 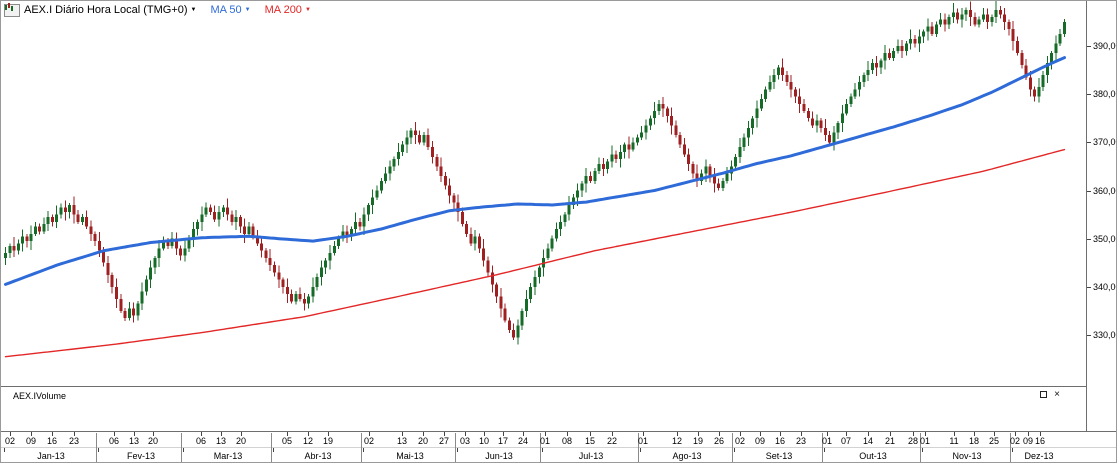 What do you see at coordinates (484, 441) in the screenshot?
I see `day-label: 10` at bounding box center [484, 441].